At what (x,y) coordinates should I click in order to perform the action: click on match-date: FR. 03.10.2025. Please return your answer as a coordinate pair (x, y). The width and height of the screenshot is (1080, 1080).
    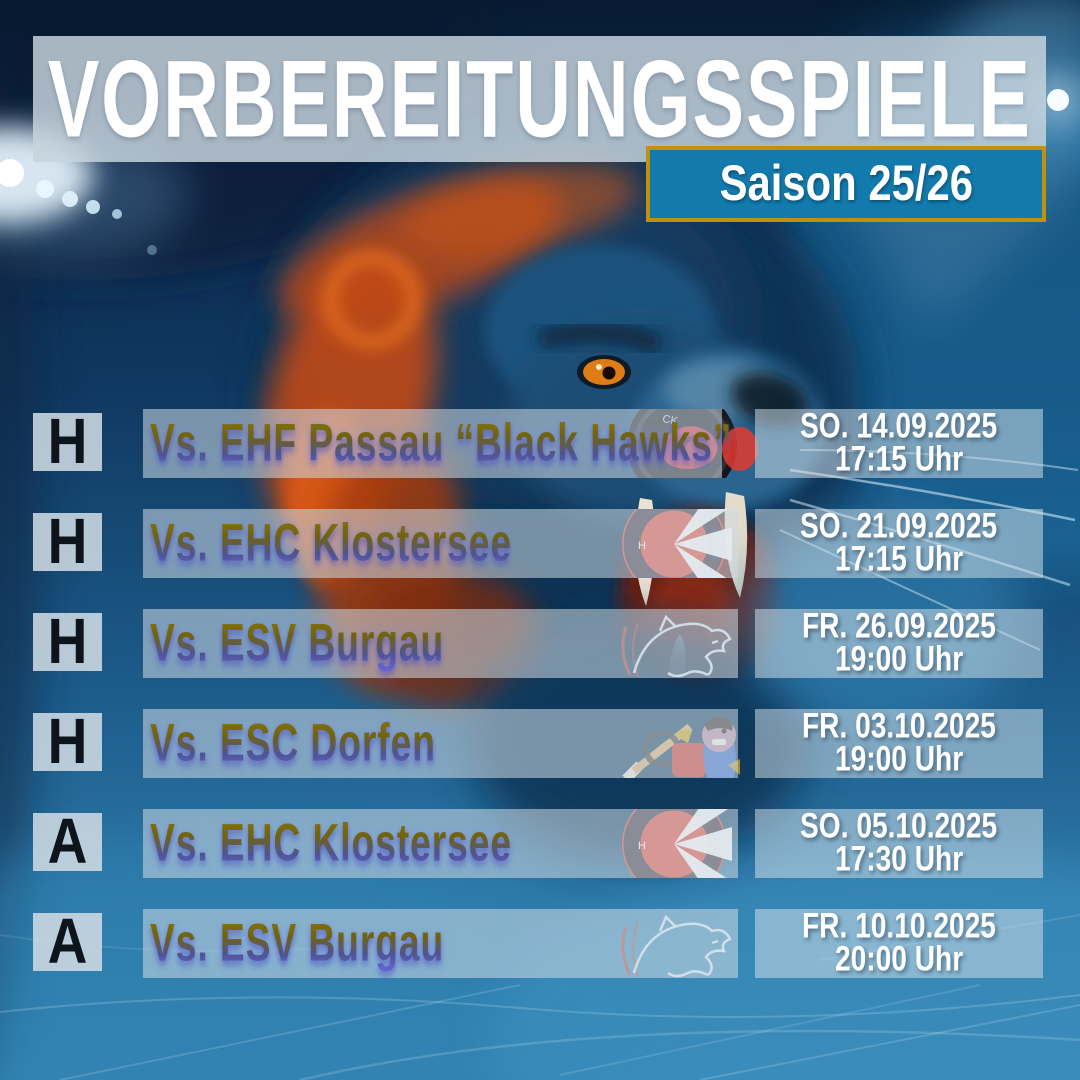
    Looking at the image, I should click on (899, 726).